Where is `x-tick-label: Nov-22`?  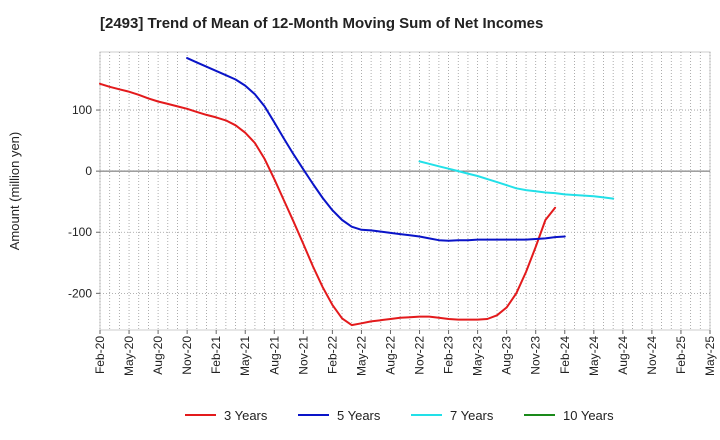
x-tick-label: Nov-22 is located at coordinates (420, 355).